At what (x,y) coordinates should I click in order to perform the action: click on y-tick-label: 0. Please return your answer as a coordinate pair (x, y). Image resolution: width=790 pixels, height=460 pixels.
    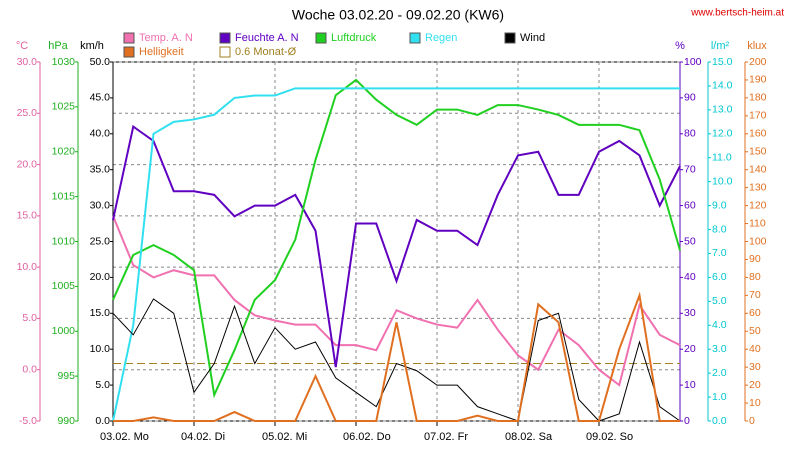
    Looking at the image, I should click on (687, 421).